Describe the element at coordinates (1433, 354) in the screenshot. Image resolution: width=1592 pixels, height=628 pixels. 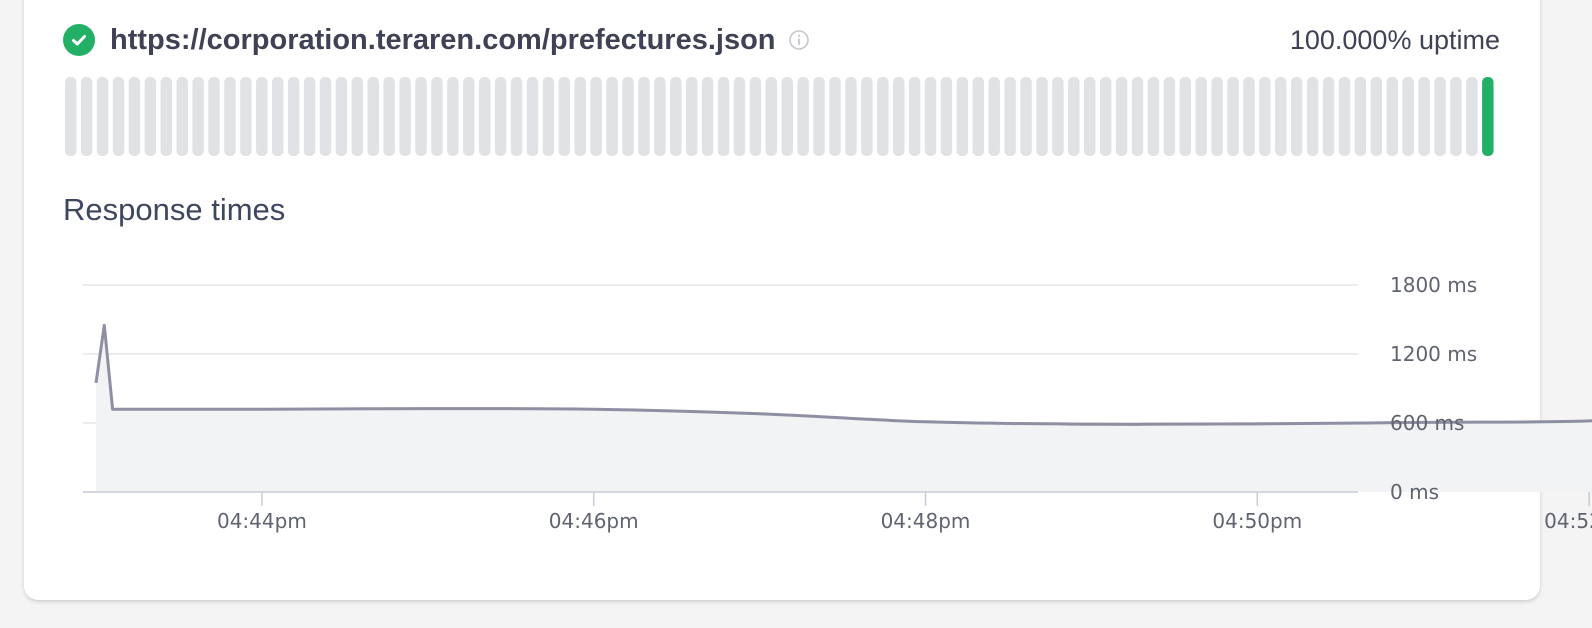
I see `y-tick-label: 1200 ms` at that location.